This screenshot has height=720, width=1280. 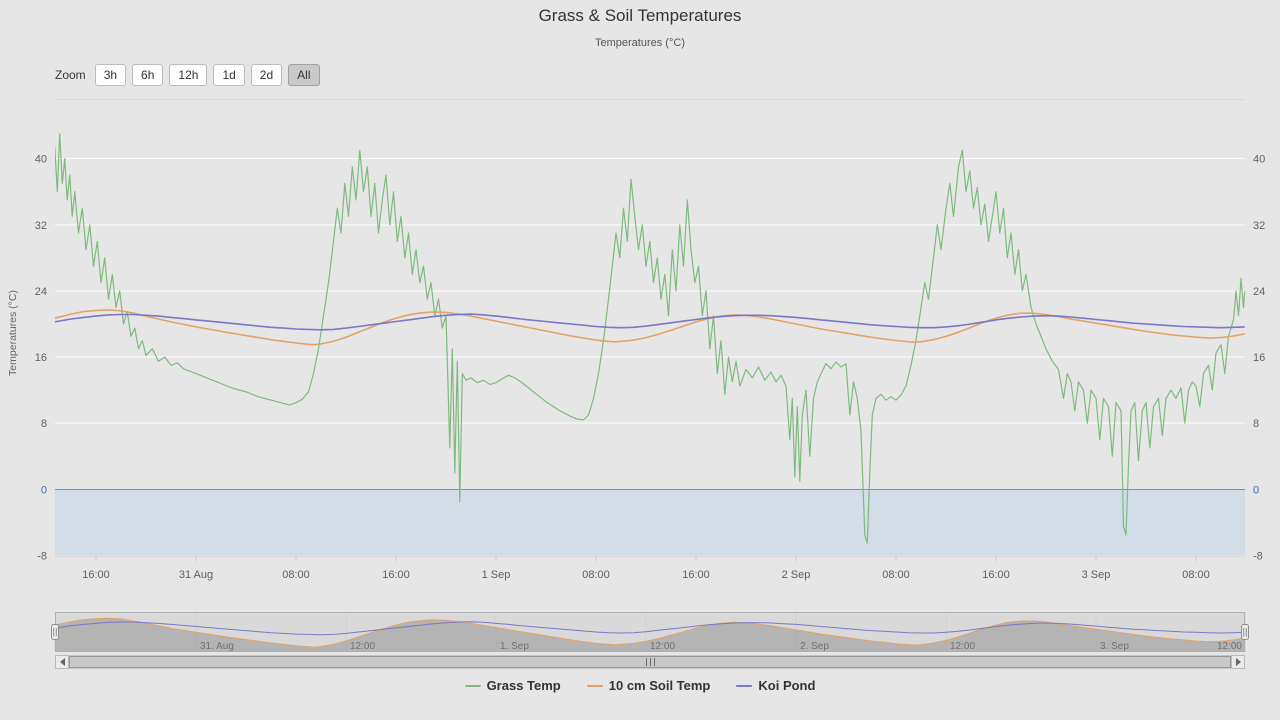 What do you see at coordinates (41, 292) in the screenshot?
I see `y-axis-label-left: 24` at bounding box center [41, 292].